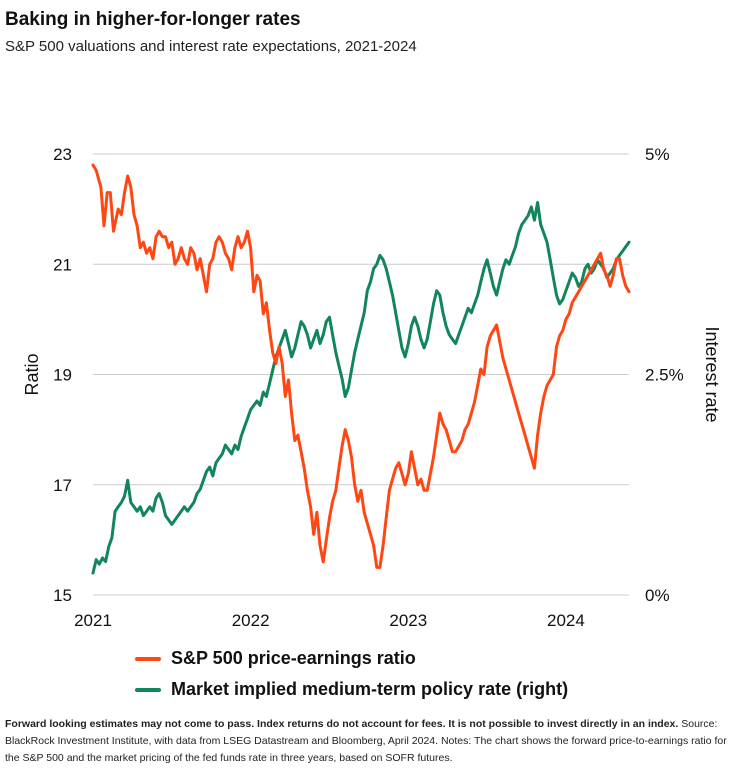 The width and height of the screenshot is (746, 771). I want to click on left-tick-label: 23, so click(62, 154).